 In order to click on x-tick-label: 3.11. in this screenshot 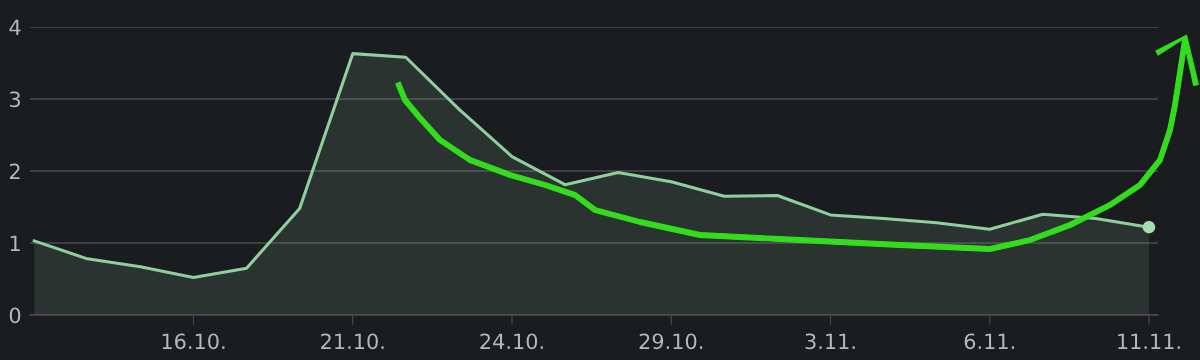, I will do `click(830, 341)`.